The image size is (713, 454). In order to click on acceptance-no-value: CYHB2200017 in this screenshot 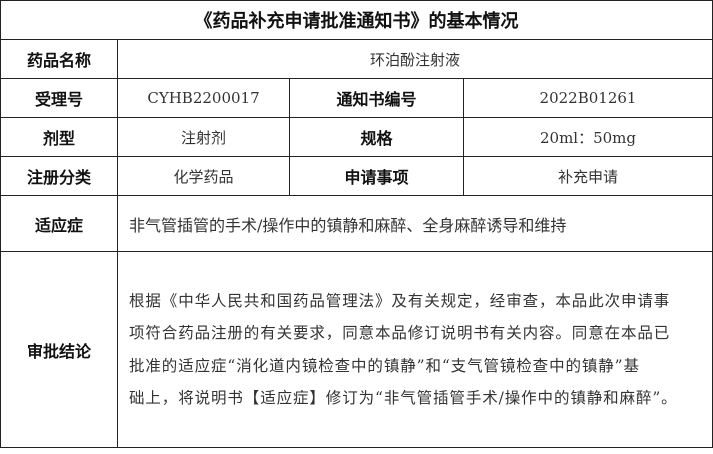, I will do `click(203, 98)`.